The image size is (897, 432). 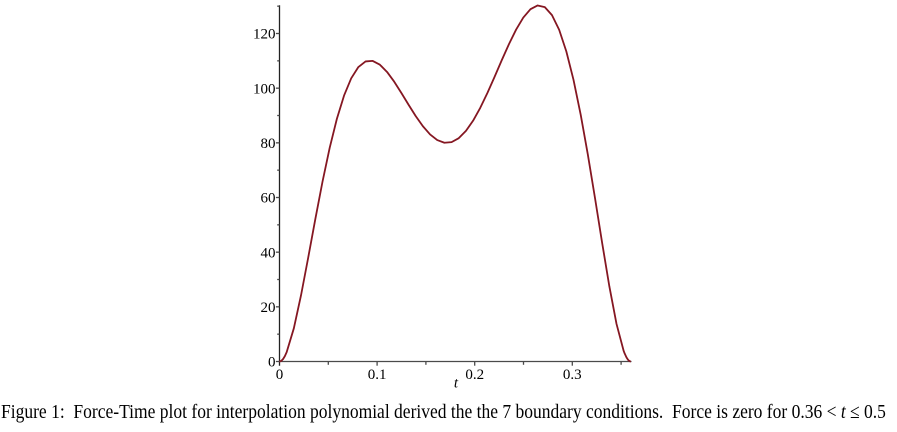 What do you see at coordinates (264, 89) in the screenshot?
I see `svg-text: 100` at bounding box center [264, 89].